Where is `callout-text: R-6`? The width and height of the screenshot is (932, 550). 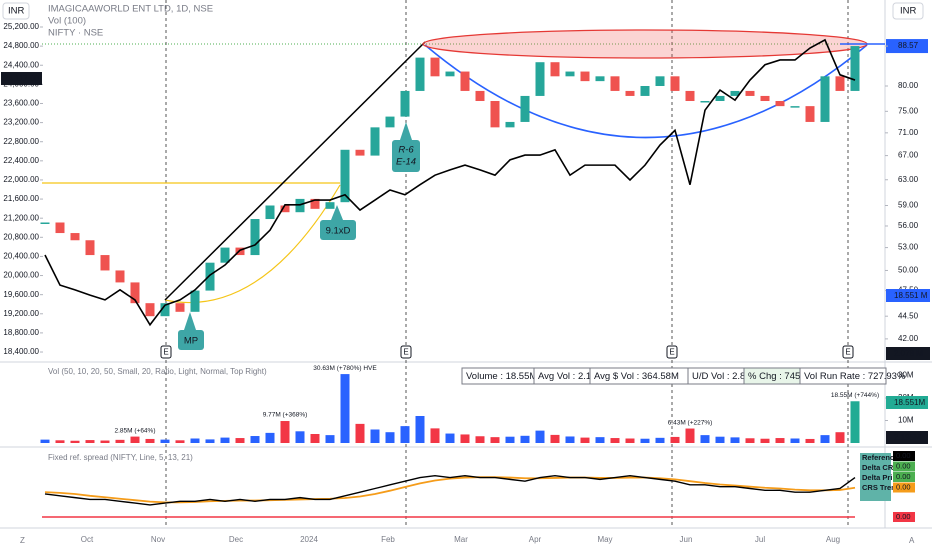
callout-text: R-6 is located at coordinates (406, 150).